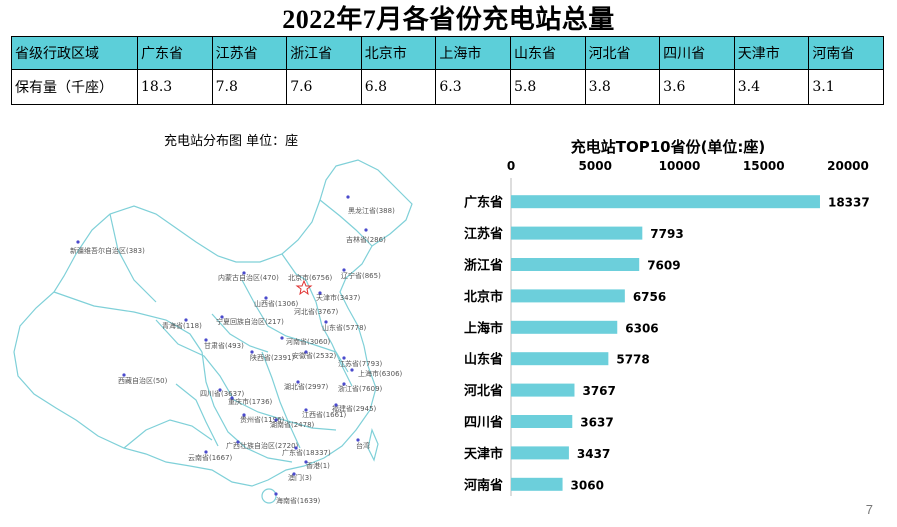 This screenshot has width=897, height=527. Describe the element at coordinates (222, 393) in the screenshot. I see `map-label: 四川省(3637)` at that location.